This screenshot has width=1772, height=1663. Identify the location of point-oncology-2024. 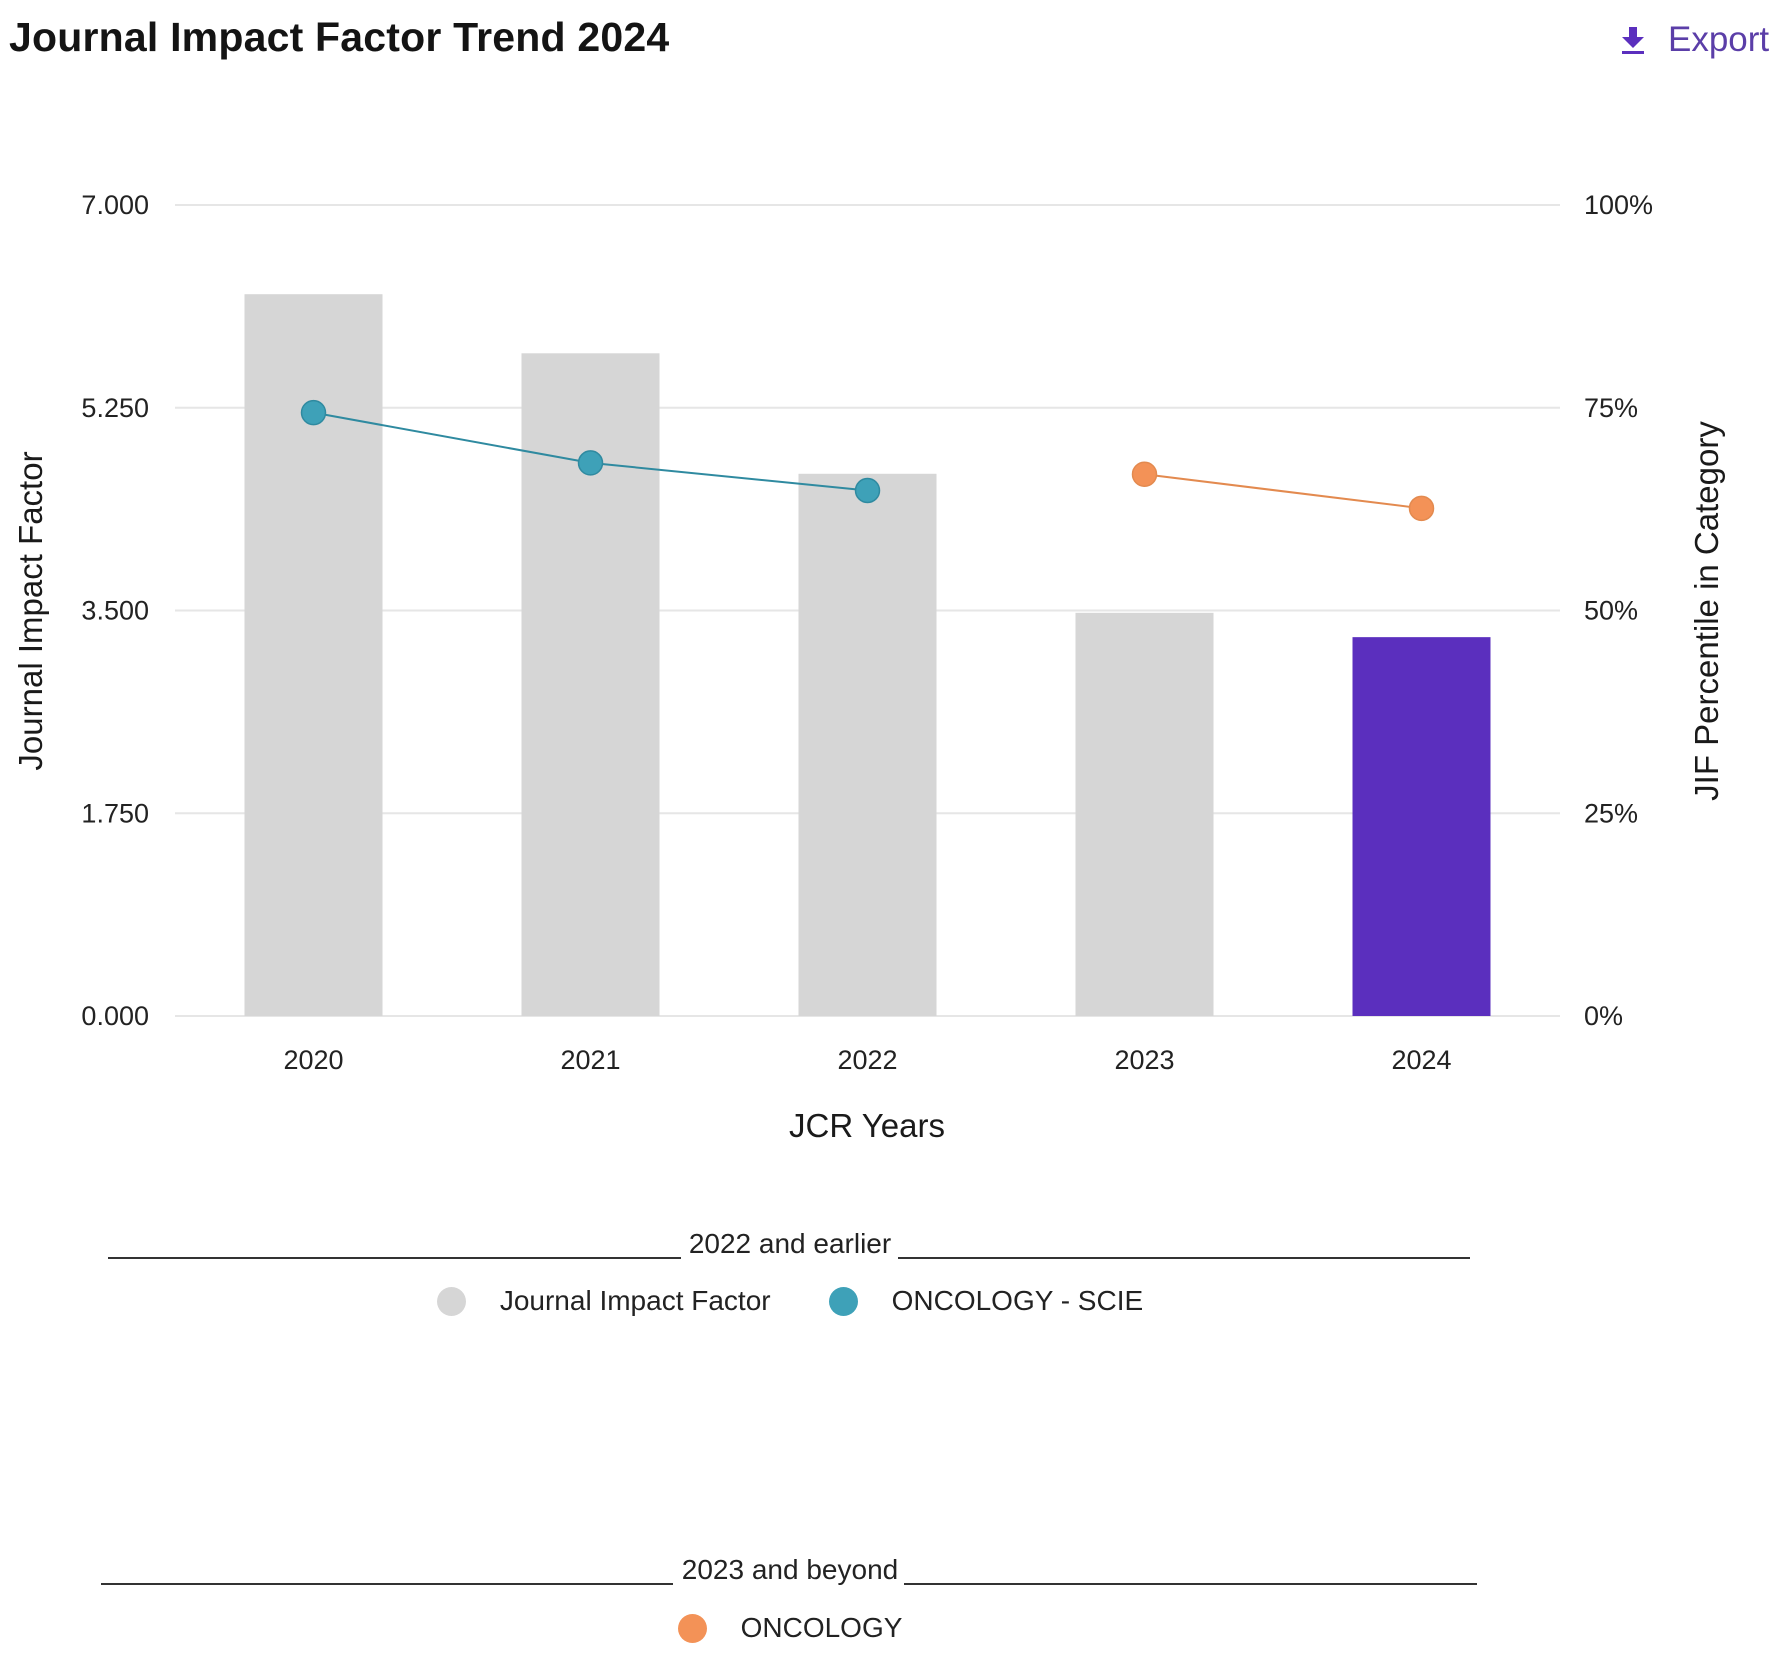
(1421, 508).